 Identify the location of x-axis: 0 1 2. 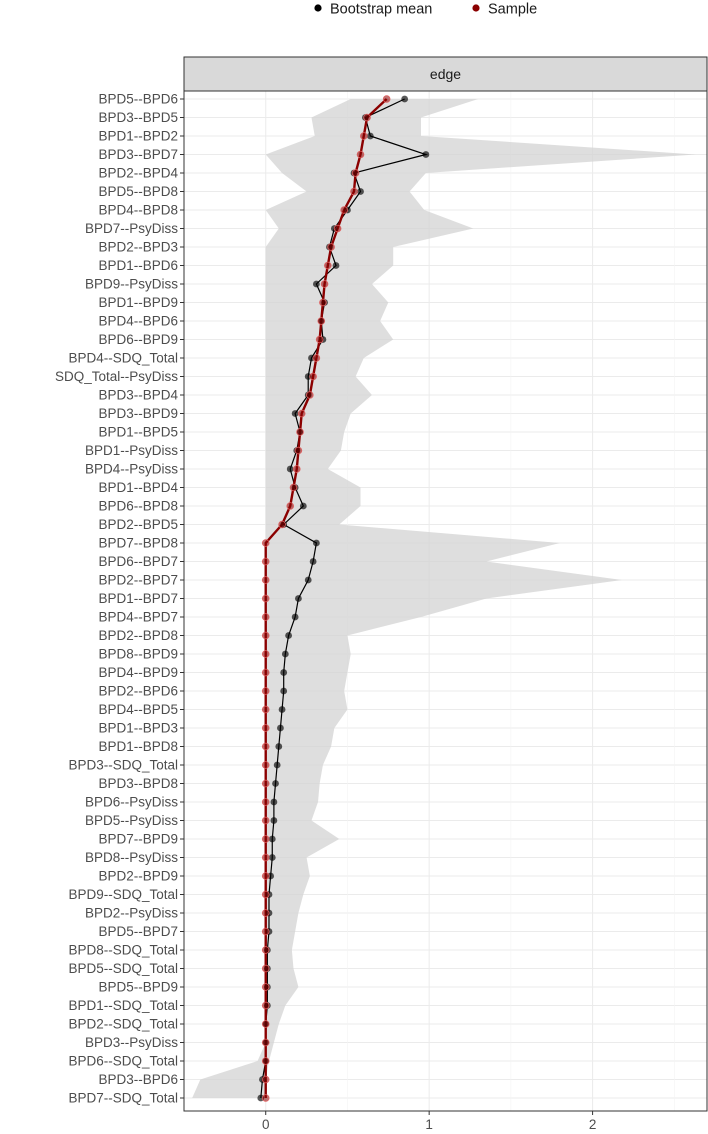
(429, 1121).